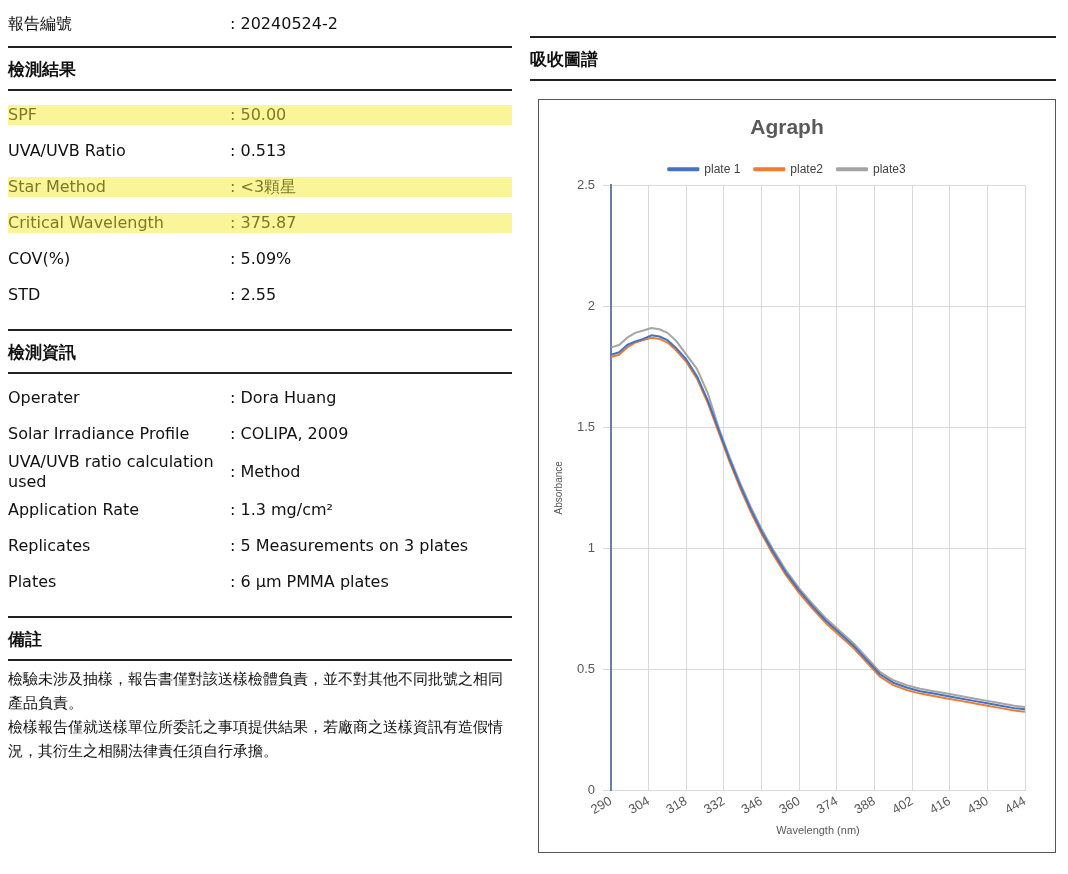  Describe the element at coordinates (119, 223) in the screenshot. I see `text: Critical Wavelength` at that location.